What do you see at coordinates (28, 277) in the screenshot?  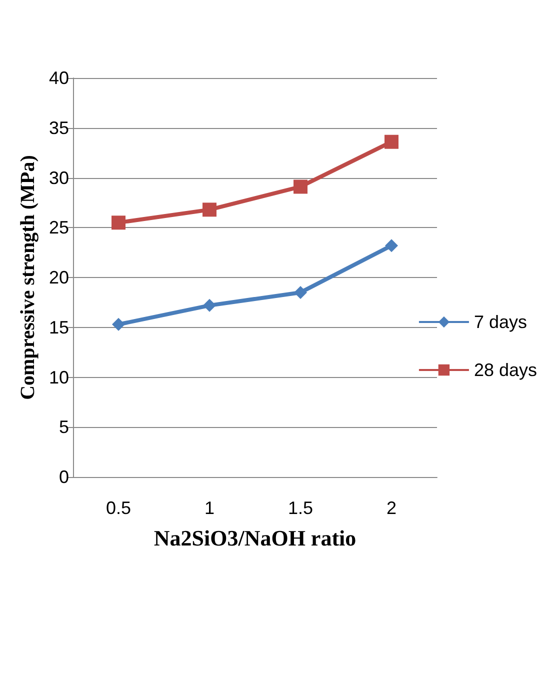 I see `y-axis-title: Compressive strength (MPa)` at bounding box center [28, 277].